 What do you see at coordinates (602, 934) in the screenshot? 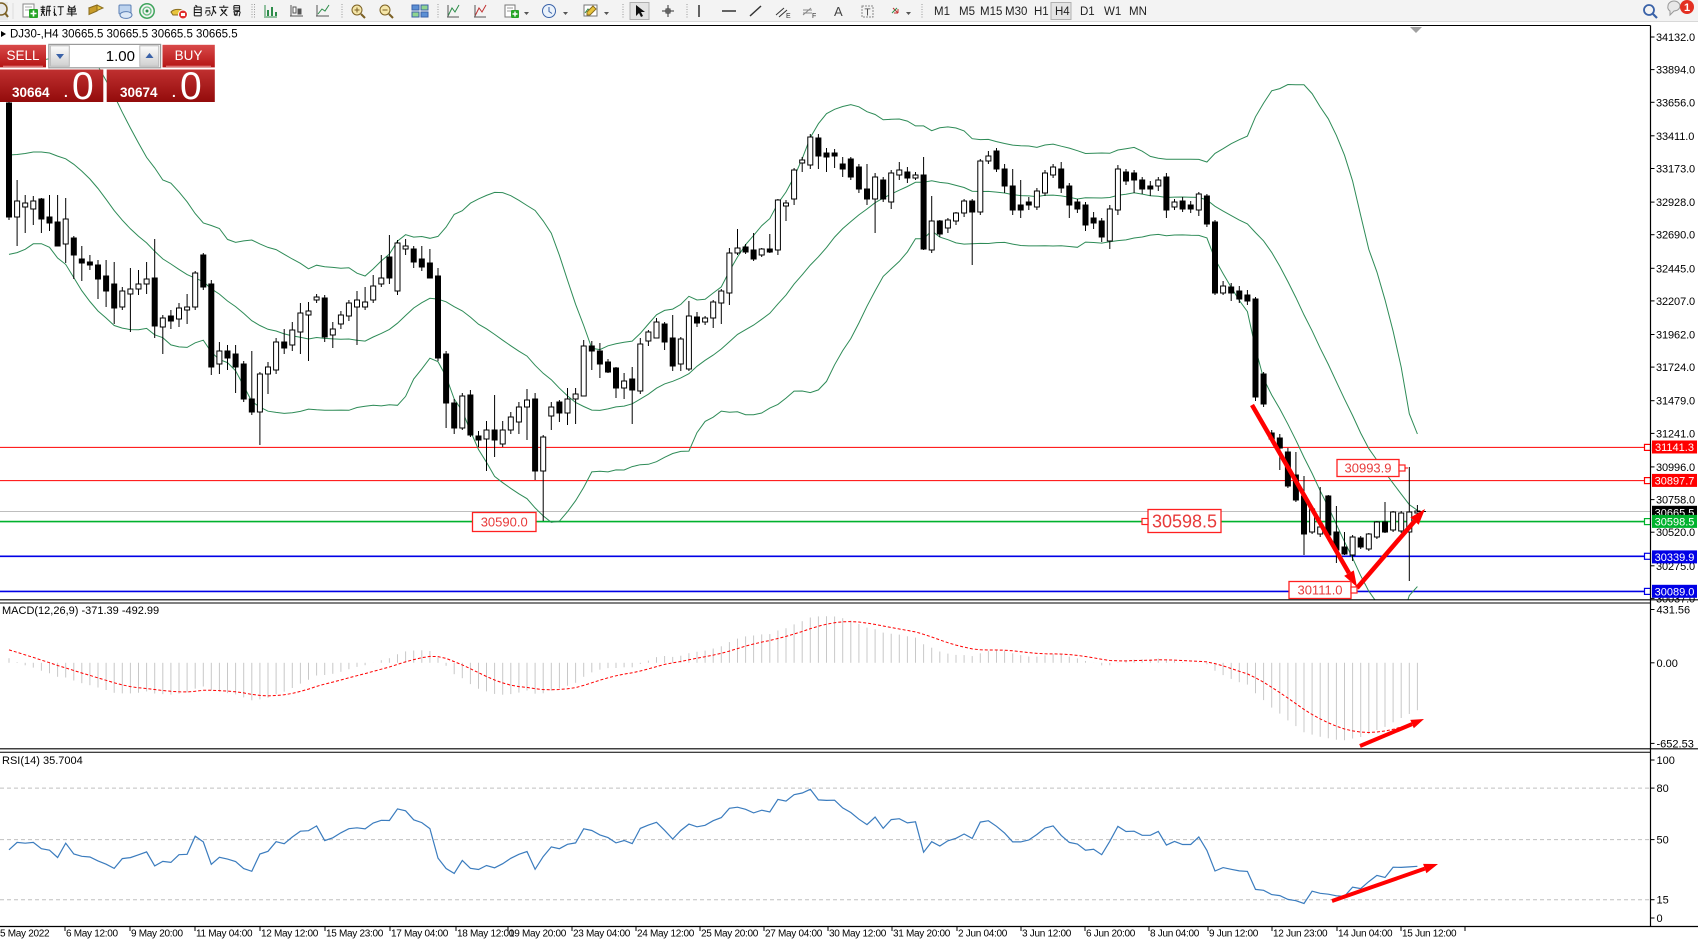
I see `svg-text: 23 May 04:00` at bounding box center [602, 934].